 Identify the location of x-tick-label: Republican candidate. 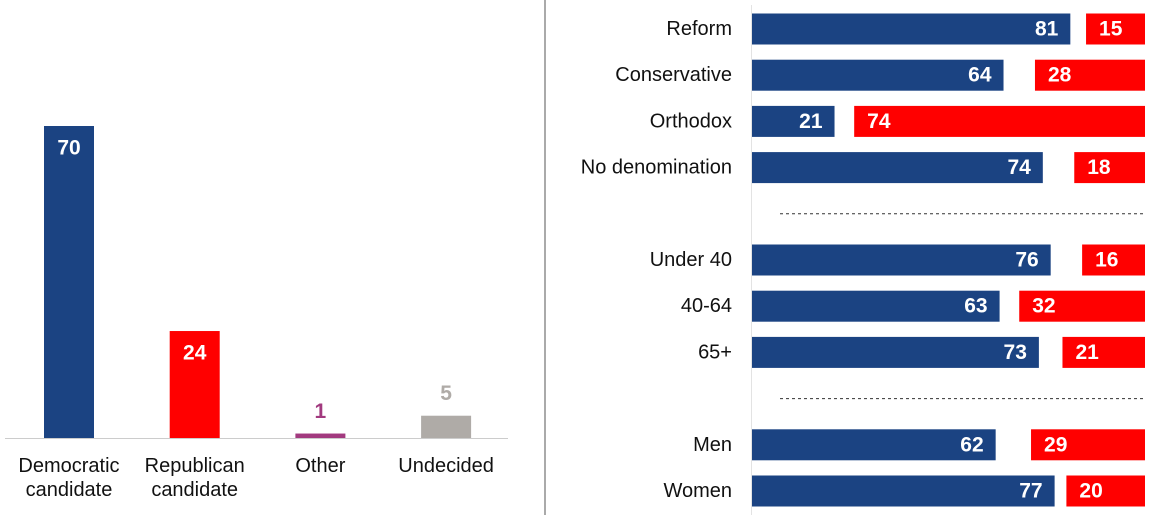
(194, 478).